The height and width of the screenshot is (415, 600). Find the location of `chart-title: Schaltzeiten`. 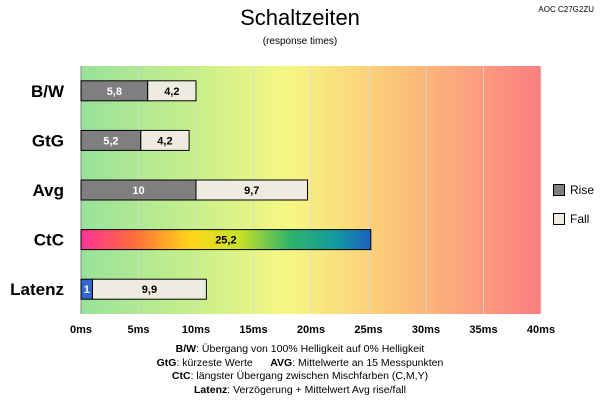

chart-title: Schaltzeiten is located at coordinates (300, 17).